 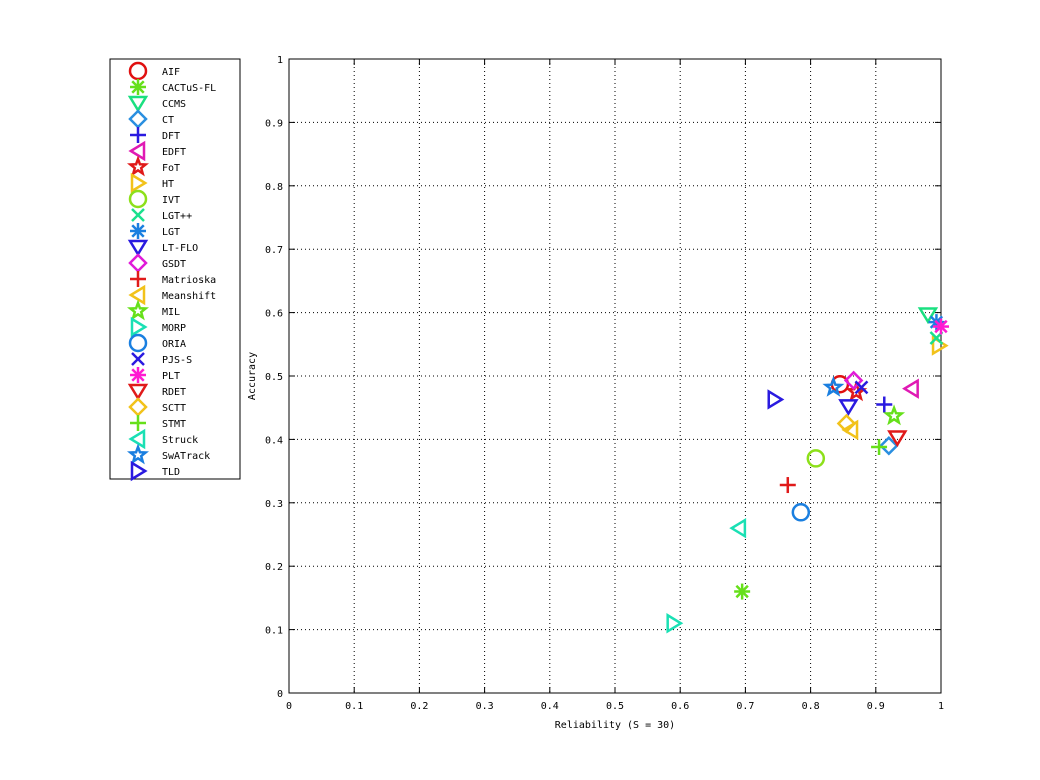 I want to click on legend-label: PJS-S, so click(x=177, y=360).